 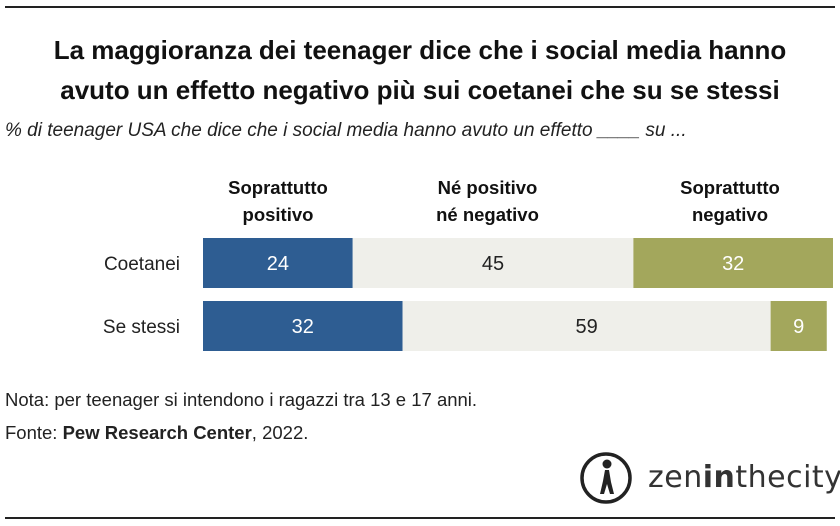 I want to click on row-label: Coetanei, so click(x=142, y=264).